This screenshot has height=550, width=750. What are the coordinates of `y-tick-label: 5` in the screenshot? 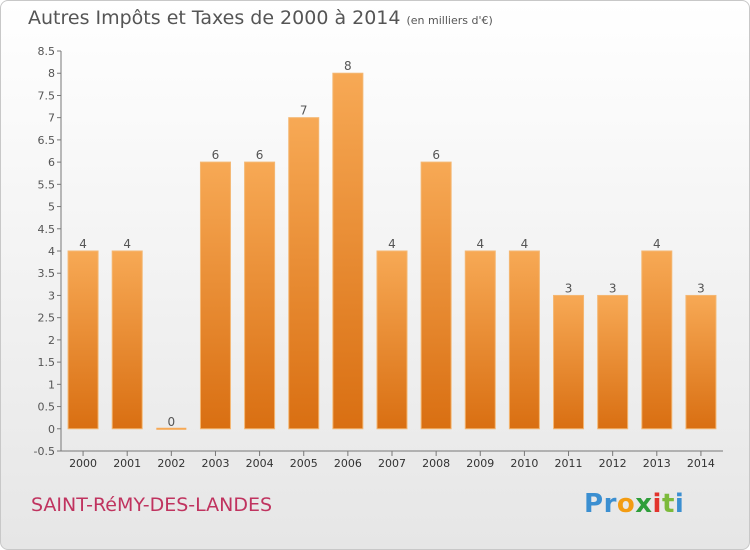 It's located at (51, 207).